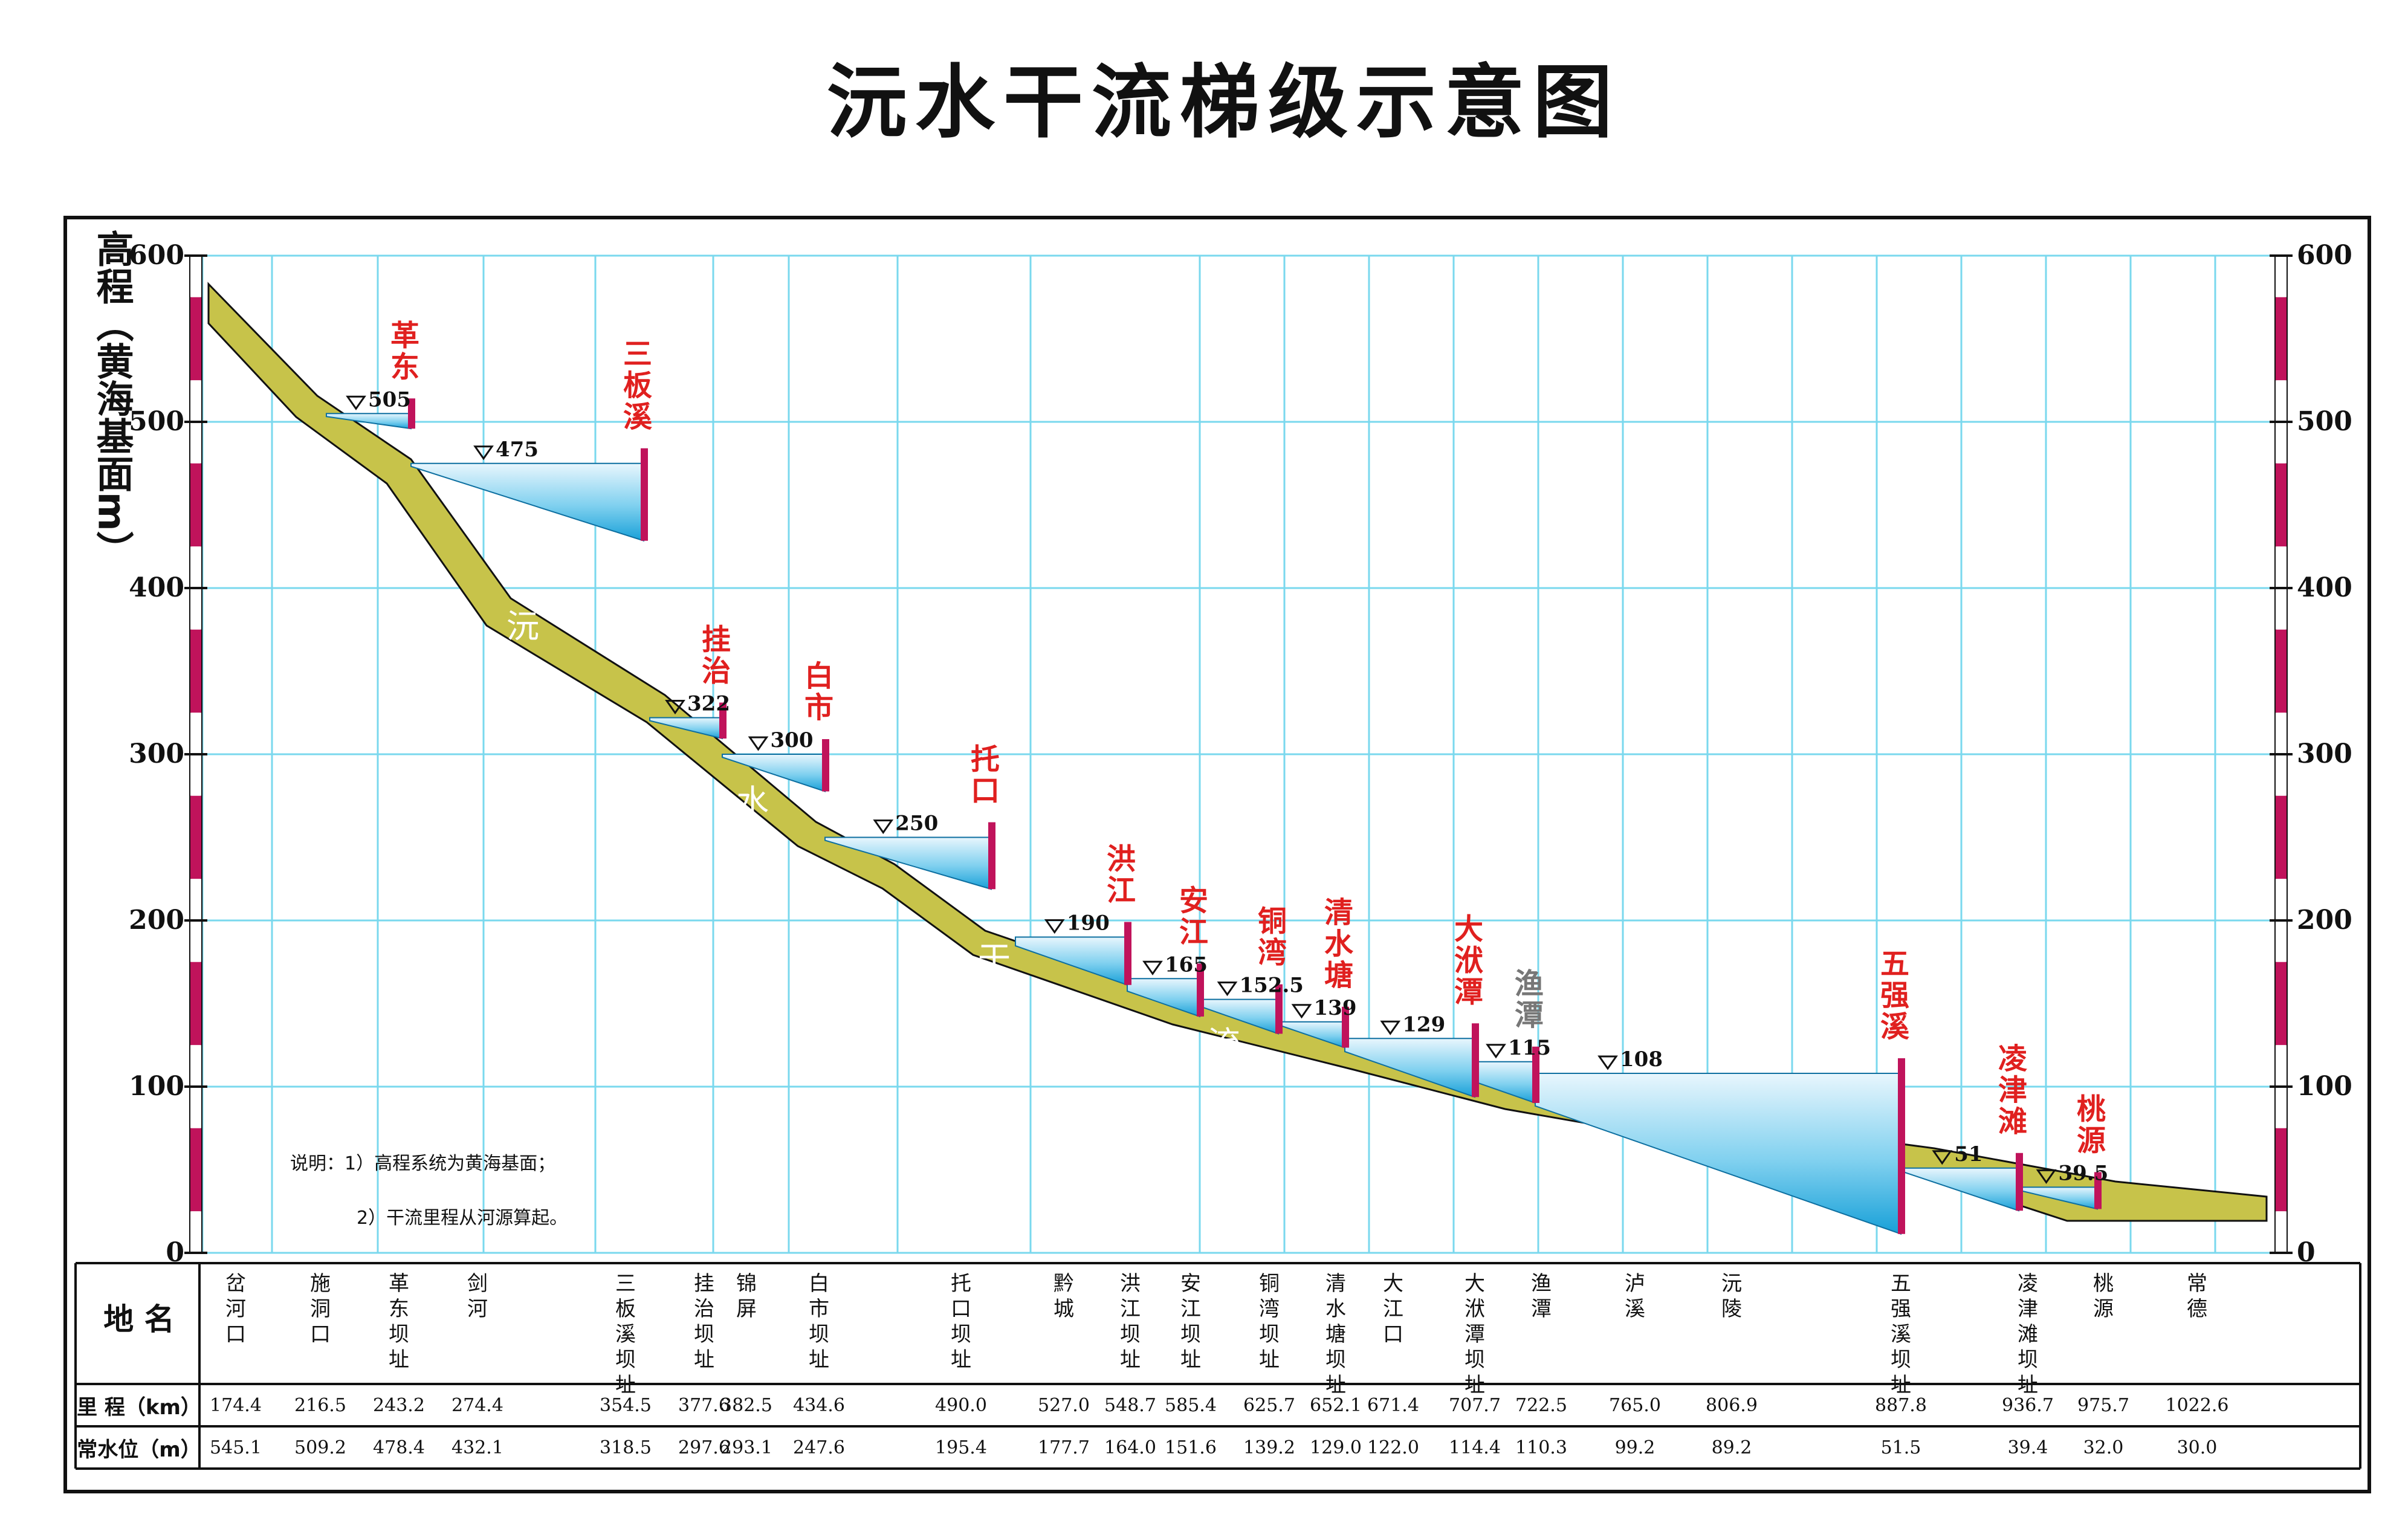  Describe the element at coordinates (2012, 1090) in the screenshot. I see `dam-name-label: 津` at that location.